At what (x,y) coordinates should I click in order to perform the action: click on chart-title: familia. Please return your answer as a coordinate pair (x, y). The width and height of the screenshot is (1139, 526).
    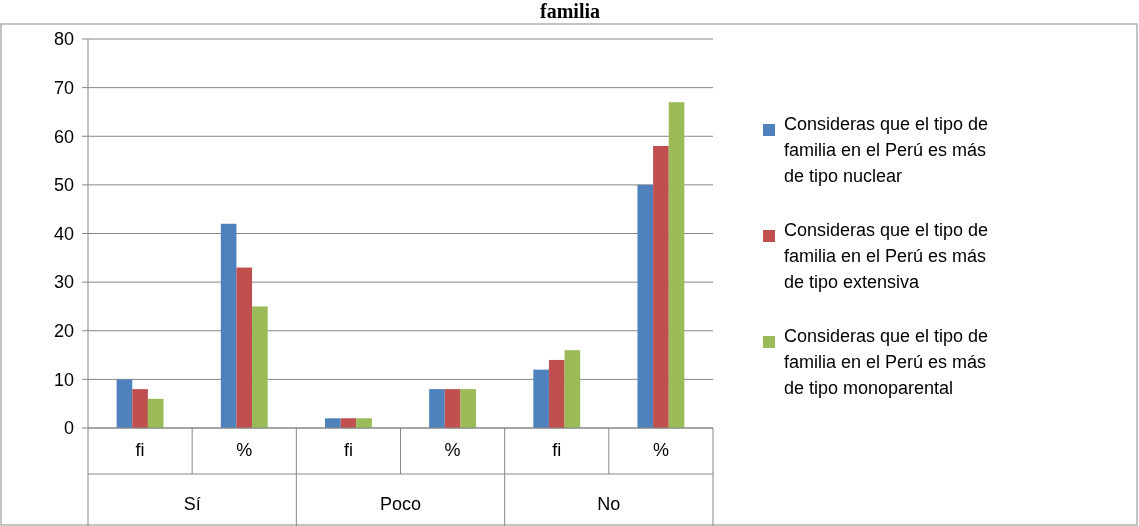
    Looking at the image, I should click on (570, 11).